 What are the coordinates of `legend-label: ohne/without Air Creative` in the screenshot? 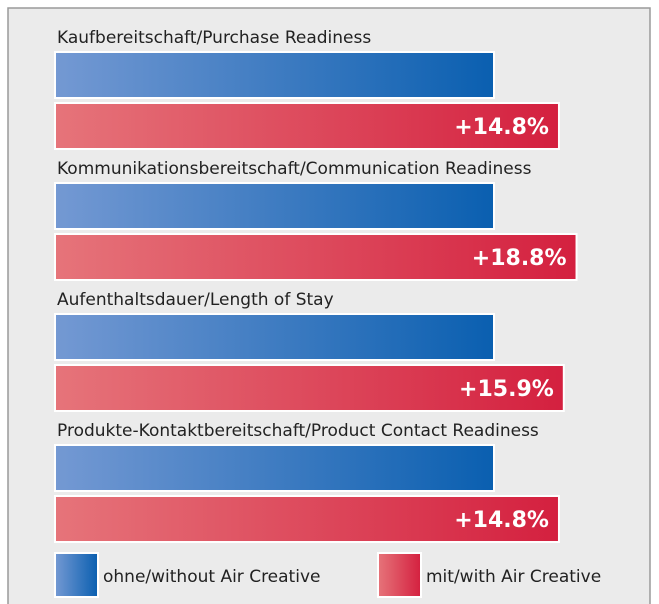 It's located at (211, 577).